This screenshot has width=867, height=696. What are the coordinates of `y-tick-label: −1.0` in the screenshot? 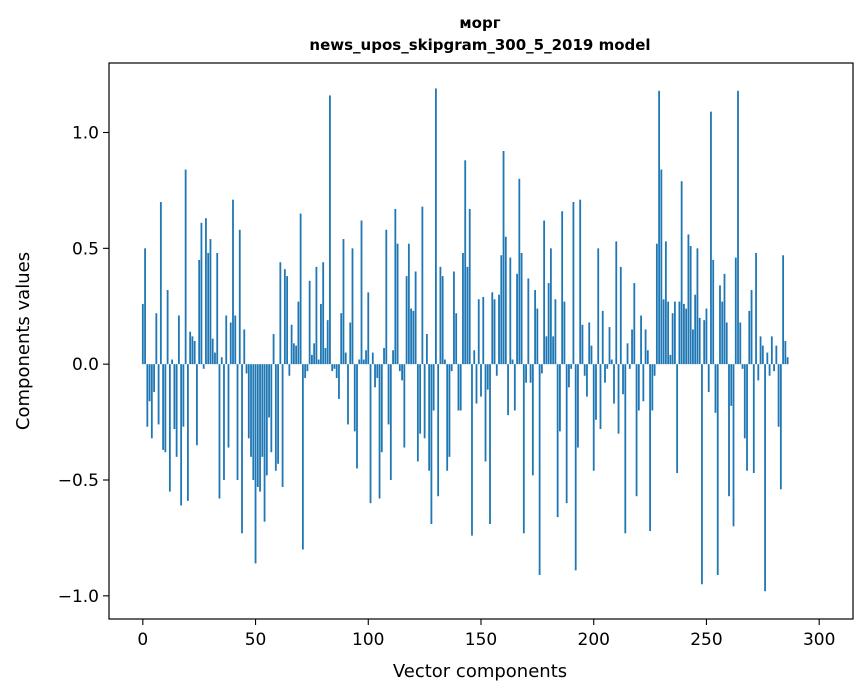 It's located at (78, 597).